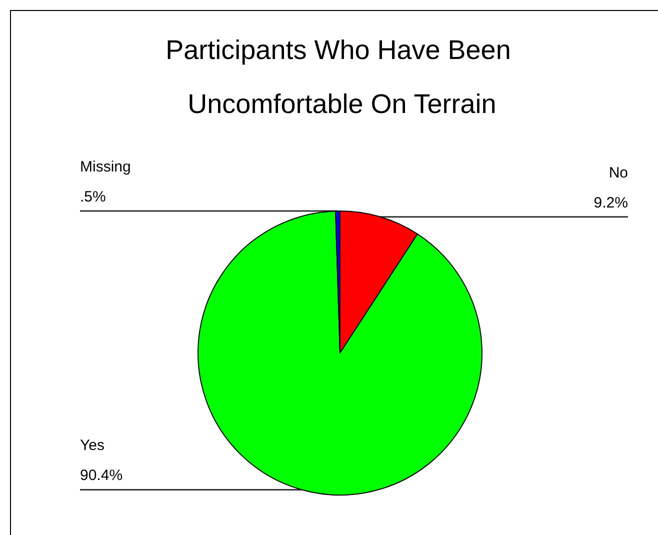  Describe the element at coordinates (342, 77) in the screenshot. I see `chart-title: Participants Who Have Been Uncomfortable On Terrain` at that location.